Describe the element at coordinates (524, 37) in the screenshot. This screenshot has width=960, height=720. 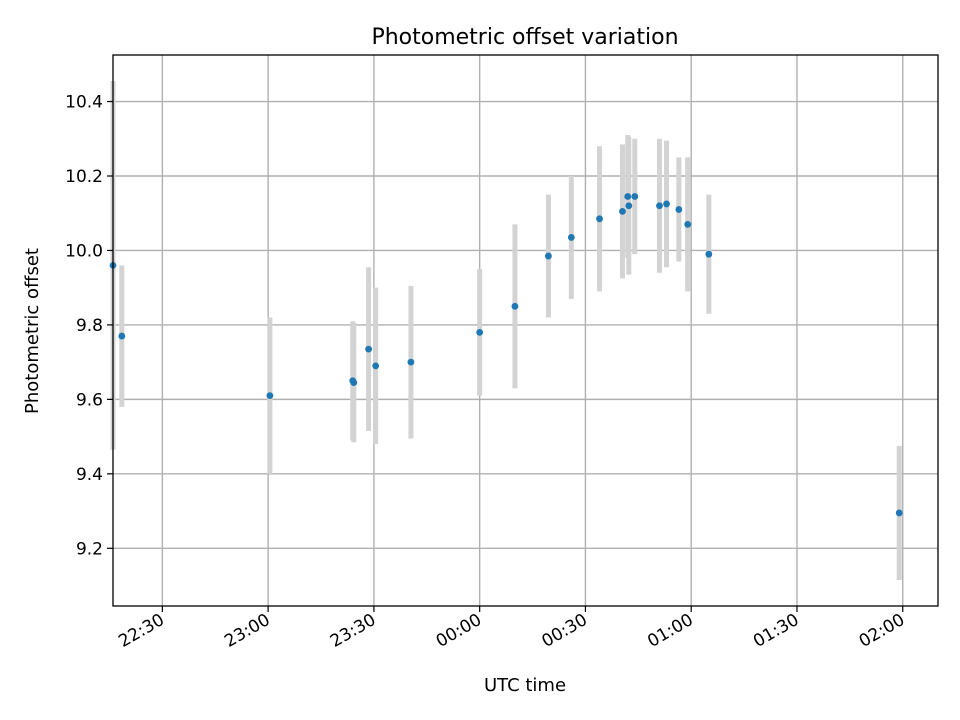
I see `chart-title: Photometric offset variation` at that location.